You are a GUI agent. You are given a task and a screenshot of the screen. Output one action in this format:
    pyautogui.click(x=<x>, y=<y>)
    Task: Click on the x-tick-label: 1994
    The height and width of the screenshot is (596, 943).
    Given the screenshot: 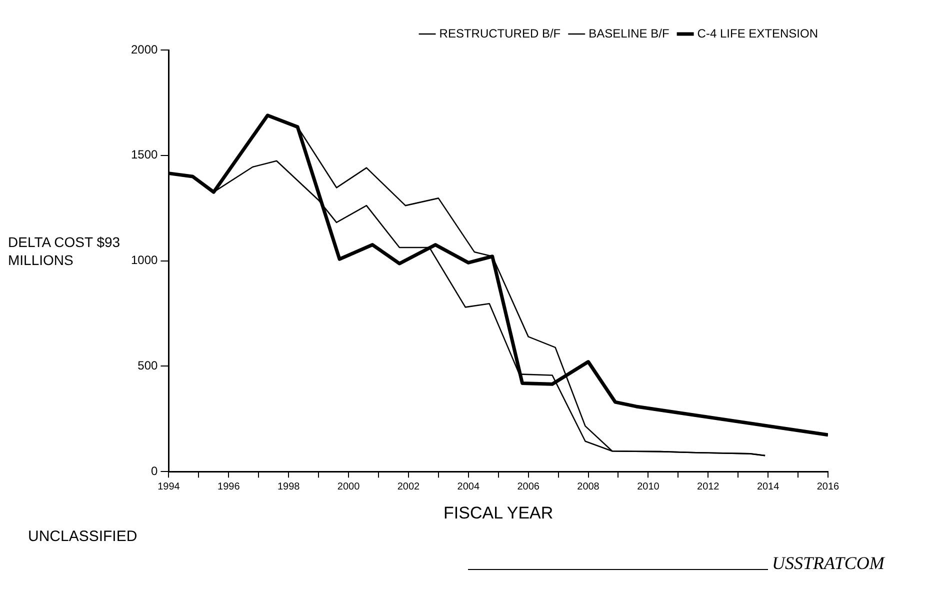 What is the action you would take?
    pyautogui.click(x=169, y=486)
    